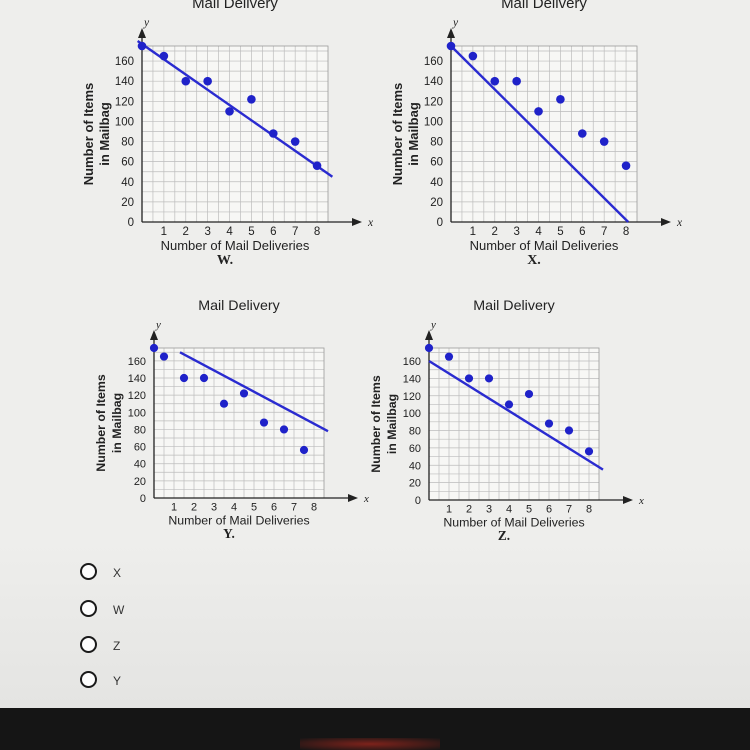  I want to click on plot-area, so click(235, 134).